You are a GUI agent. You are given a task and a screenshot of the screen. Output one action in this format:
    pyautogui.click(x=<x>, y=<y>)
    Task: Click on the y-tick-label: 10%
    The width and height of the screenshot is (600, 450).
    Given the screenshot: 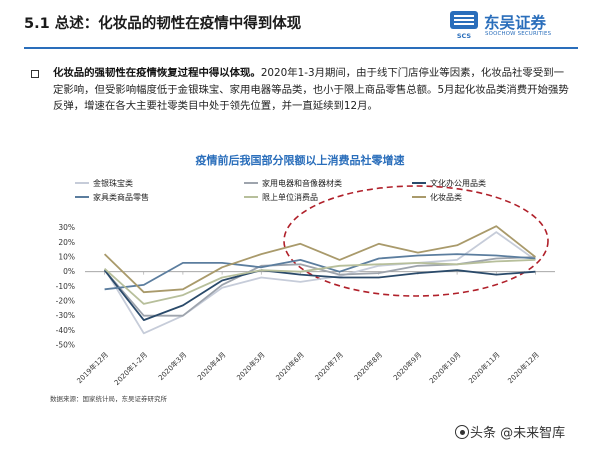 What is the action you would take?
    pyautogui.click(x=66, y=257)
    